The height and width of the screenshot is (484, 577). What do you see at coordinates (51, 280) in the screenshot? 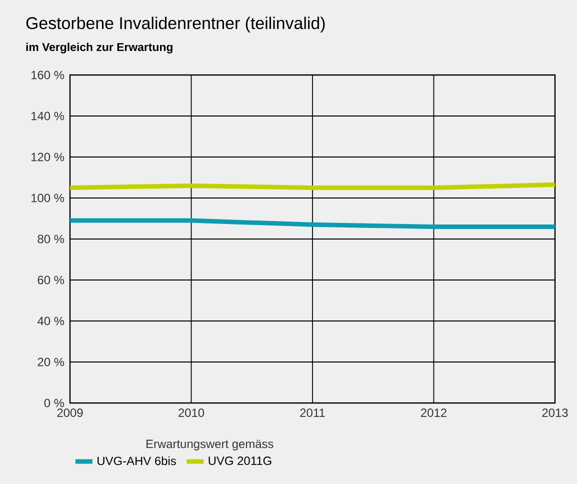
I see `y-tick-label: 60 %` at bounding box center [51, 280].